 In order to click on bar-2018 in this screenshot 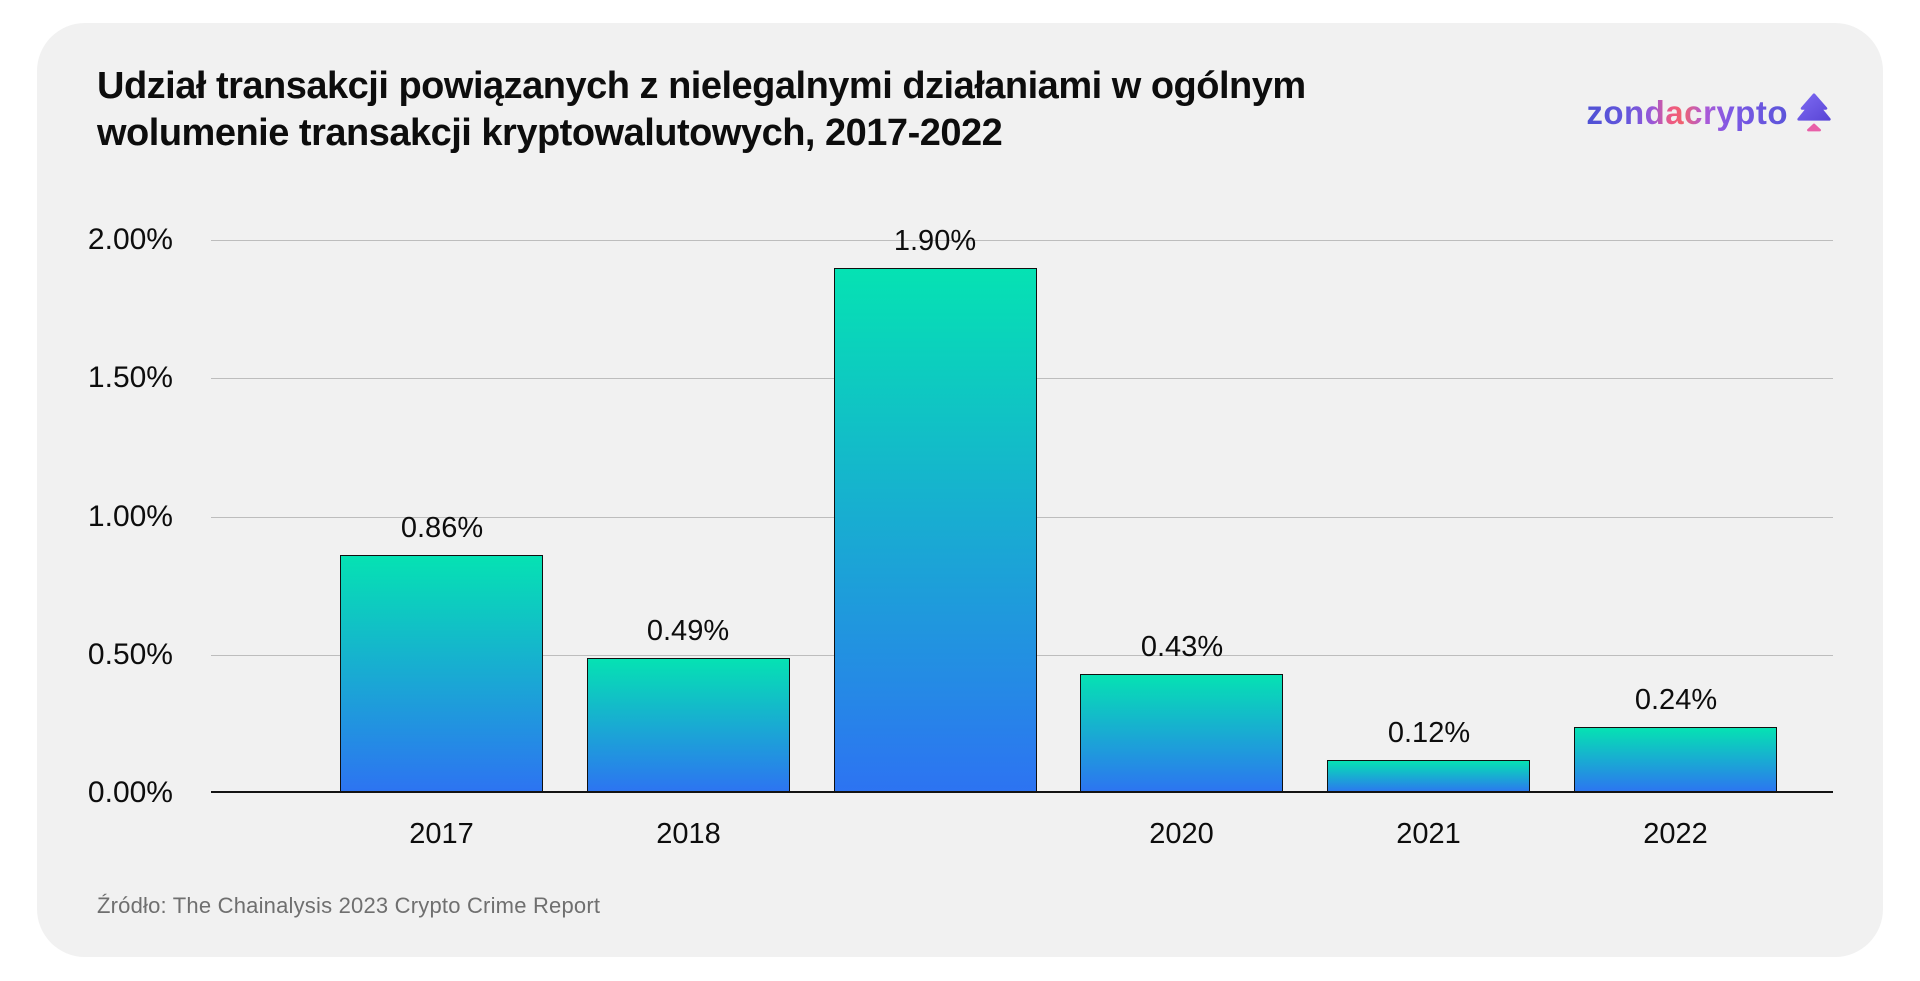, I will do `click(688, 725)`.